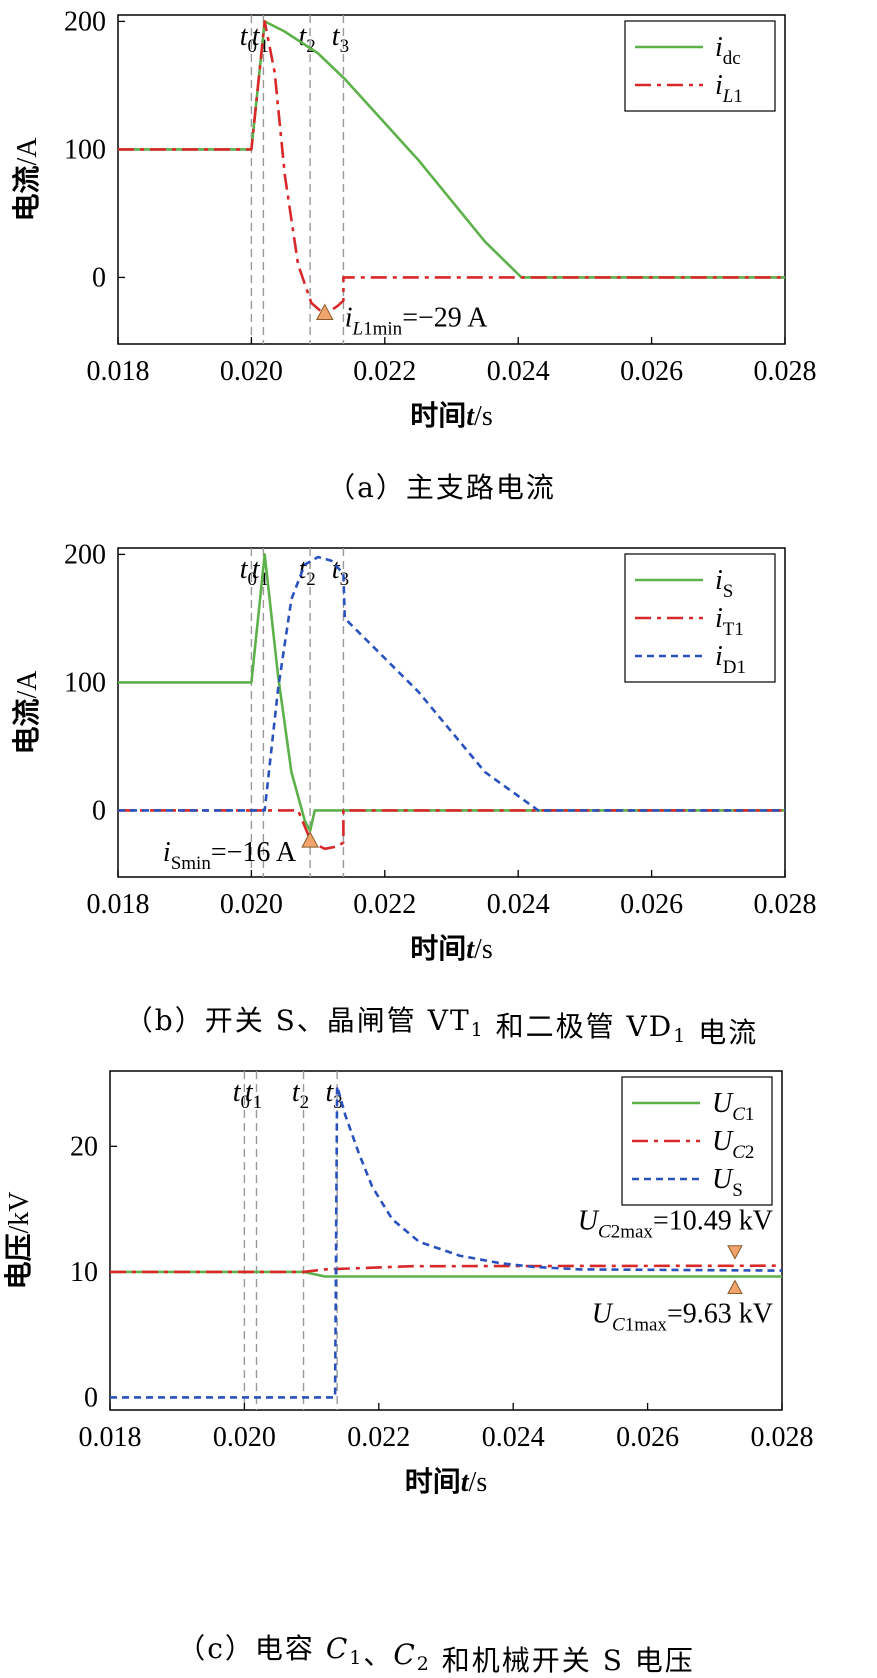 The image size is (877, 1678). Describe the element at coordinates (441, 1026) in the screenshot. I see `figure-caption: （b）开关 S、晶闸管 VT1 和二极管 VD1 电流` at that location.